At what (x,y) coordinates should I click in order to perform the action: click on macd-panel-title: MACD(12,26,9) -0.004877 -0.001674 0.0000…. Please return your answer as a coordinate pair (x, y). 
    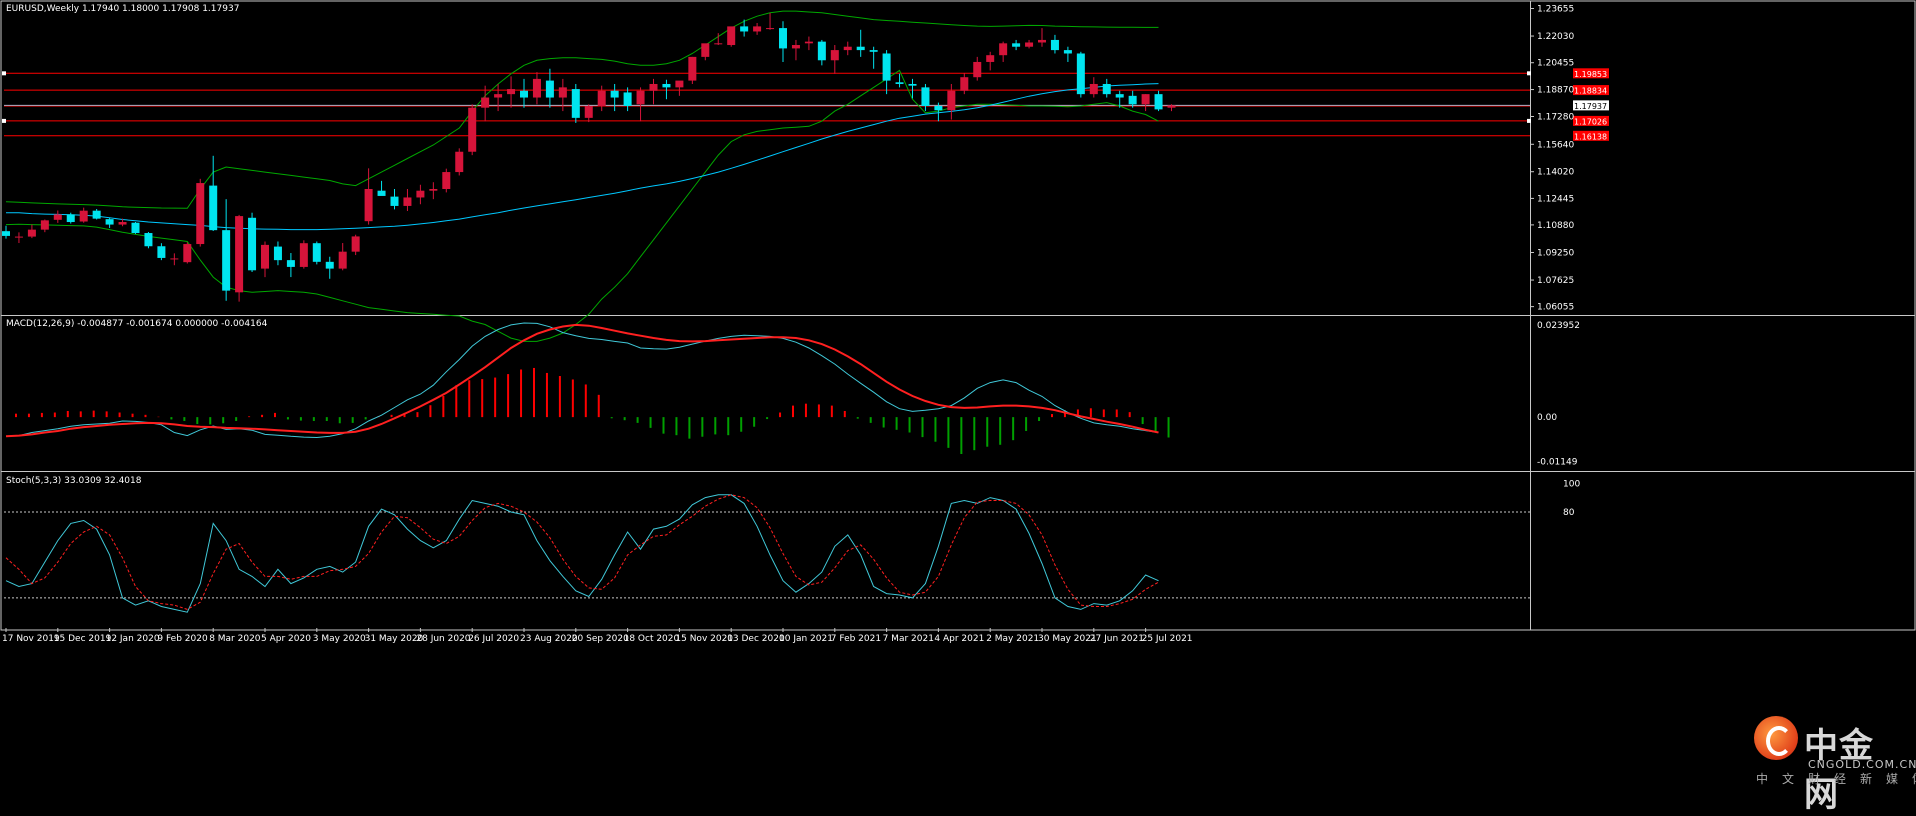
    Looking at the image, I should click on (137, 324).